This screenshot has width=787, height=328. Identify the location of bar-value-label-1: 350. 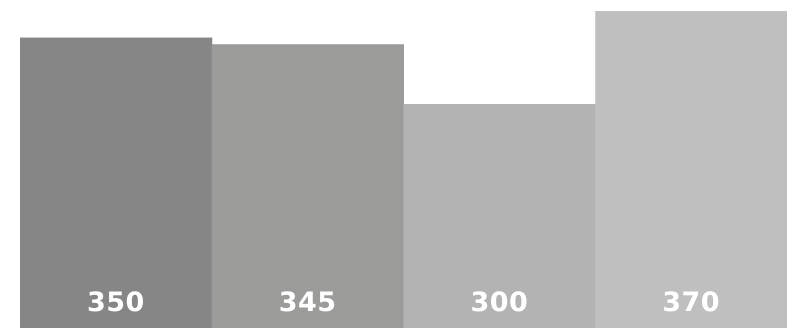
(116, 302).